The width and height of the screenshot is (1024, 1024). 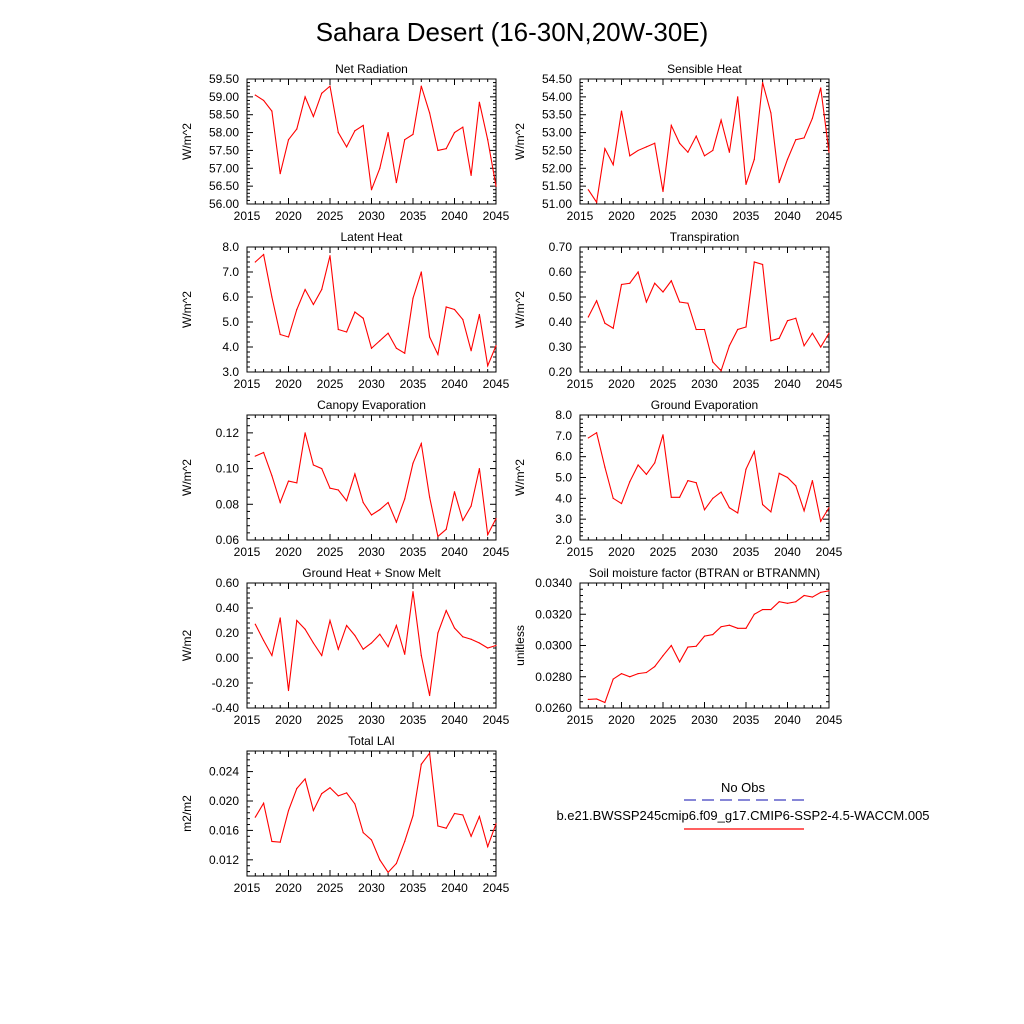 What do you see at coordinates (371, 69) in the screenshot?
I see `panel-title: Net Radiation` at bounding box center [371, 69].